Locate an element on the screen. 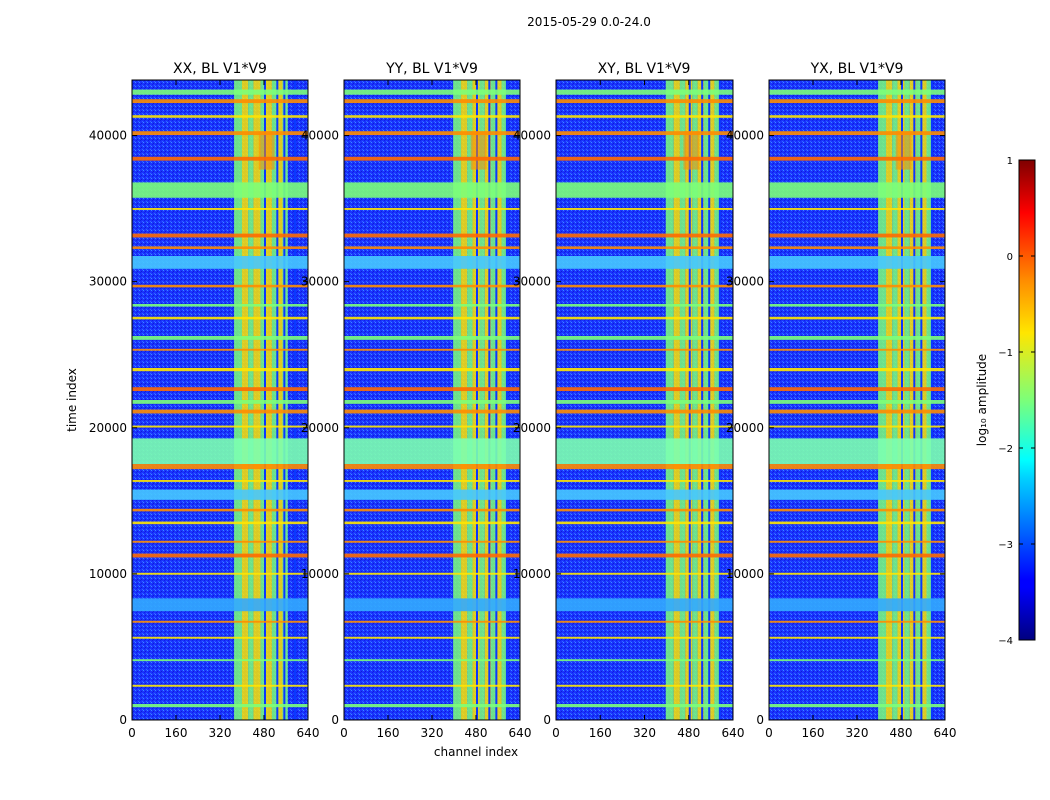  colorbar-tick-label: 1 is located at coordinates (1010, 161).